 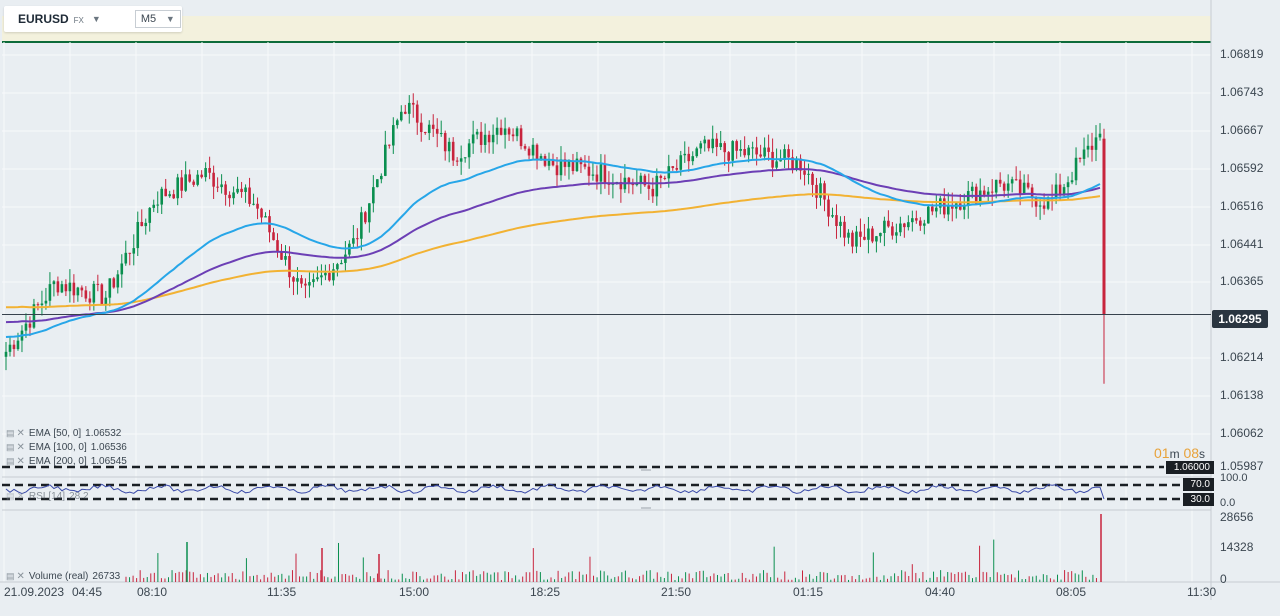 I want to click on rsi-axis-0: 0.0, so click(x=1228, y=503).